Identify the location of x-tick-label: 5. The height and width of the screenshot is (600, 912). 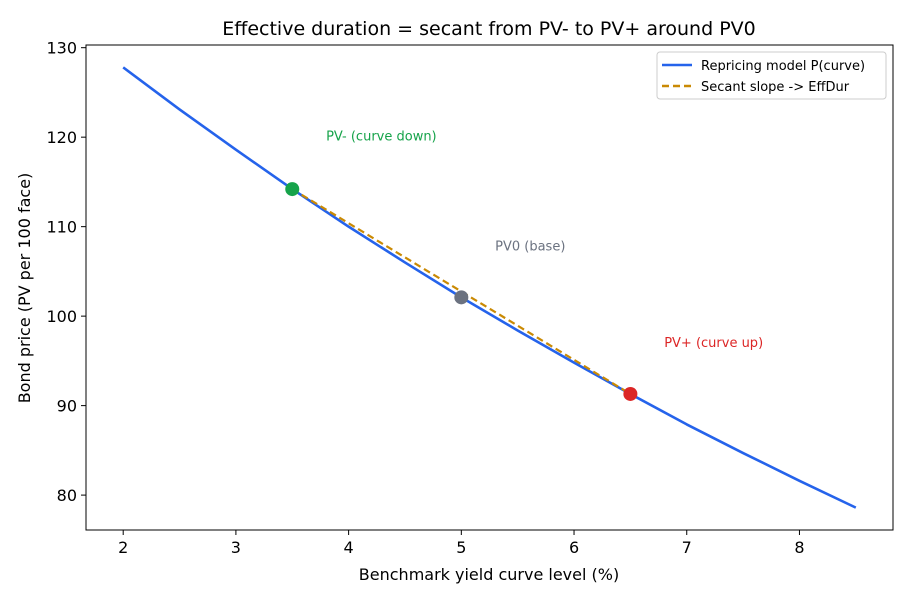
(461, 547).